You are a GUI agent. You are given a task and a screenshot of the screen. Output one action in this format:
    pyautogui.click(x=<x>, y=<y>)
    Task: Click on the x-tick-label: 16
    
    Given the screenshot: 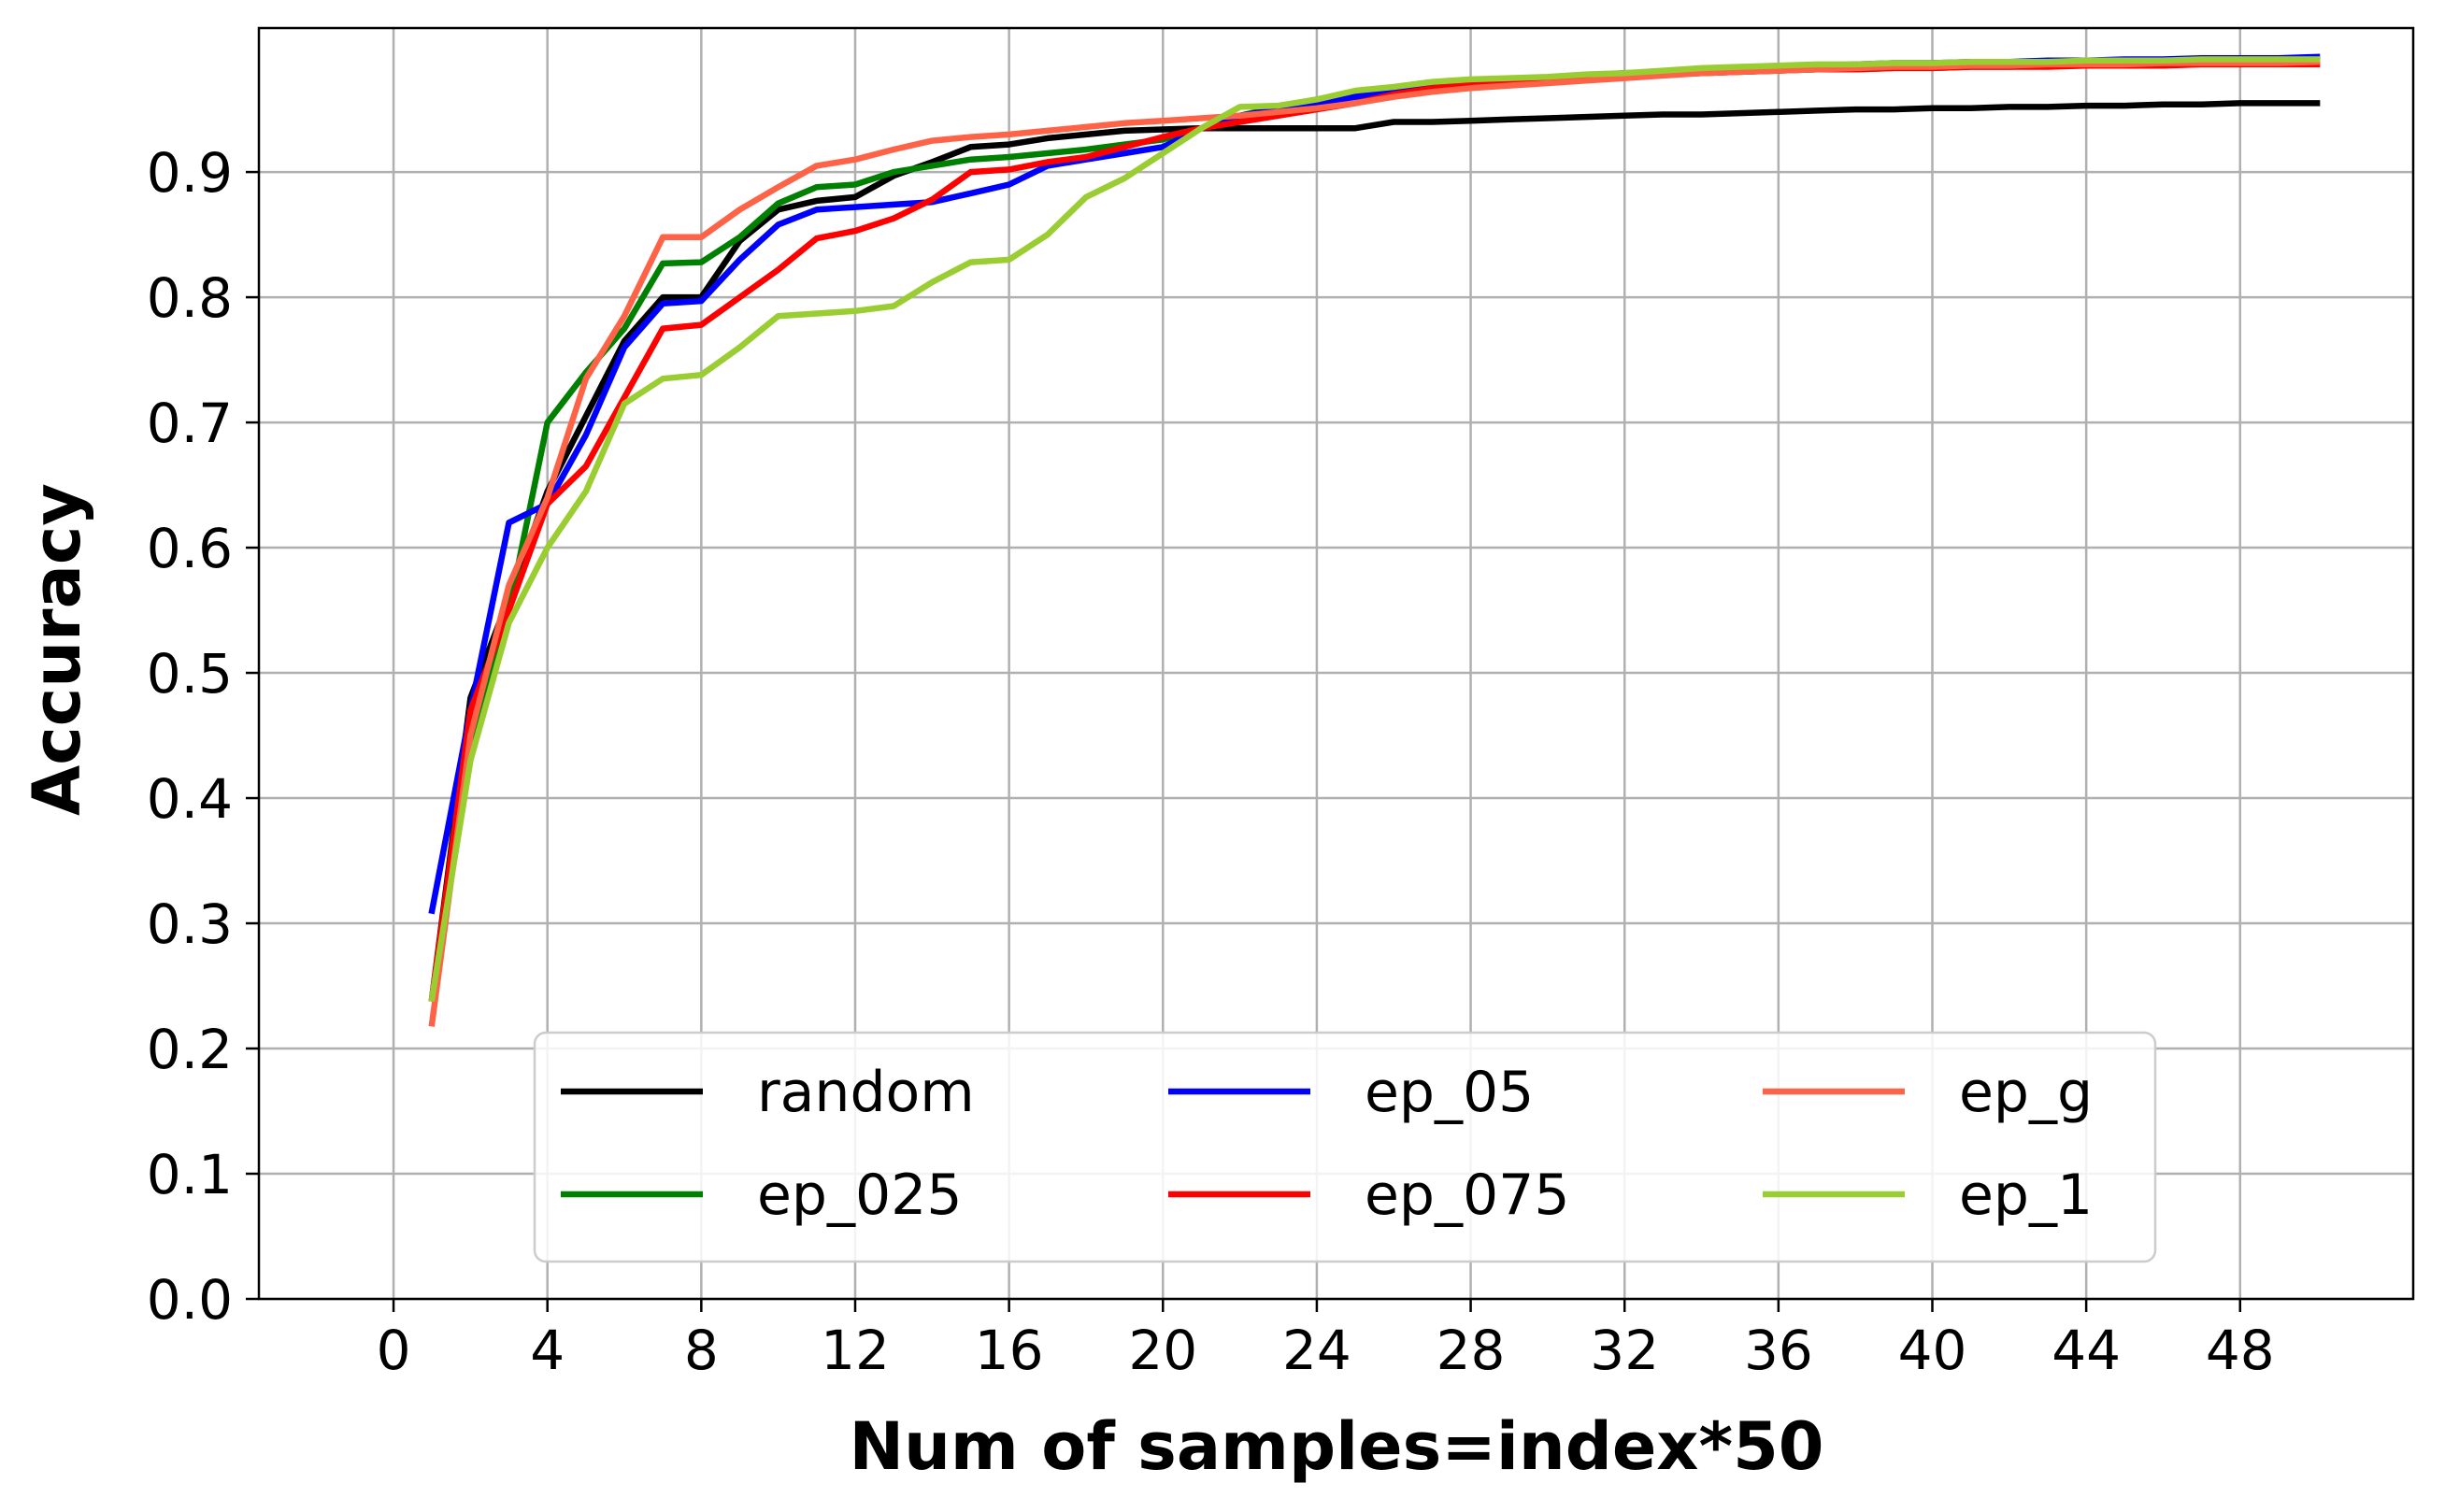 What is the action you would take?
    pyautogui.click(x=1009, y=1350)
    